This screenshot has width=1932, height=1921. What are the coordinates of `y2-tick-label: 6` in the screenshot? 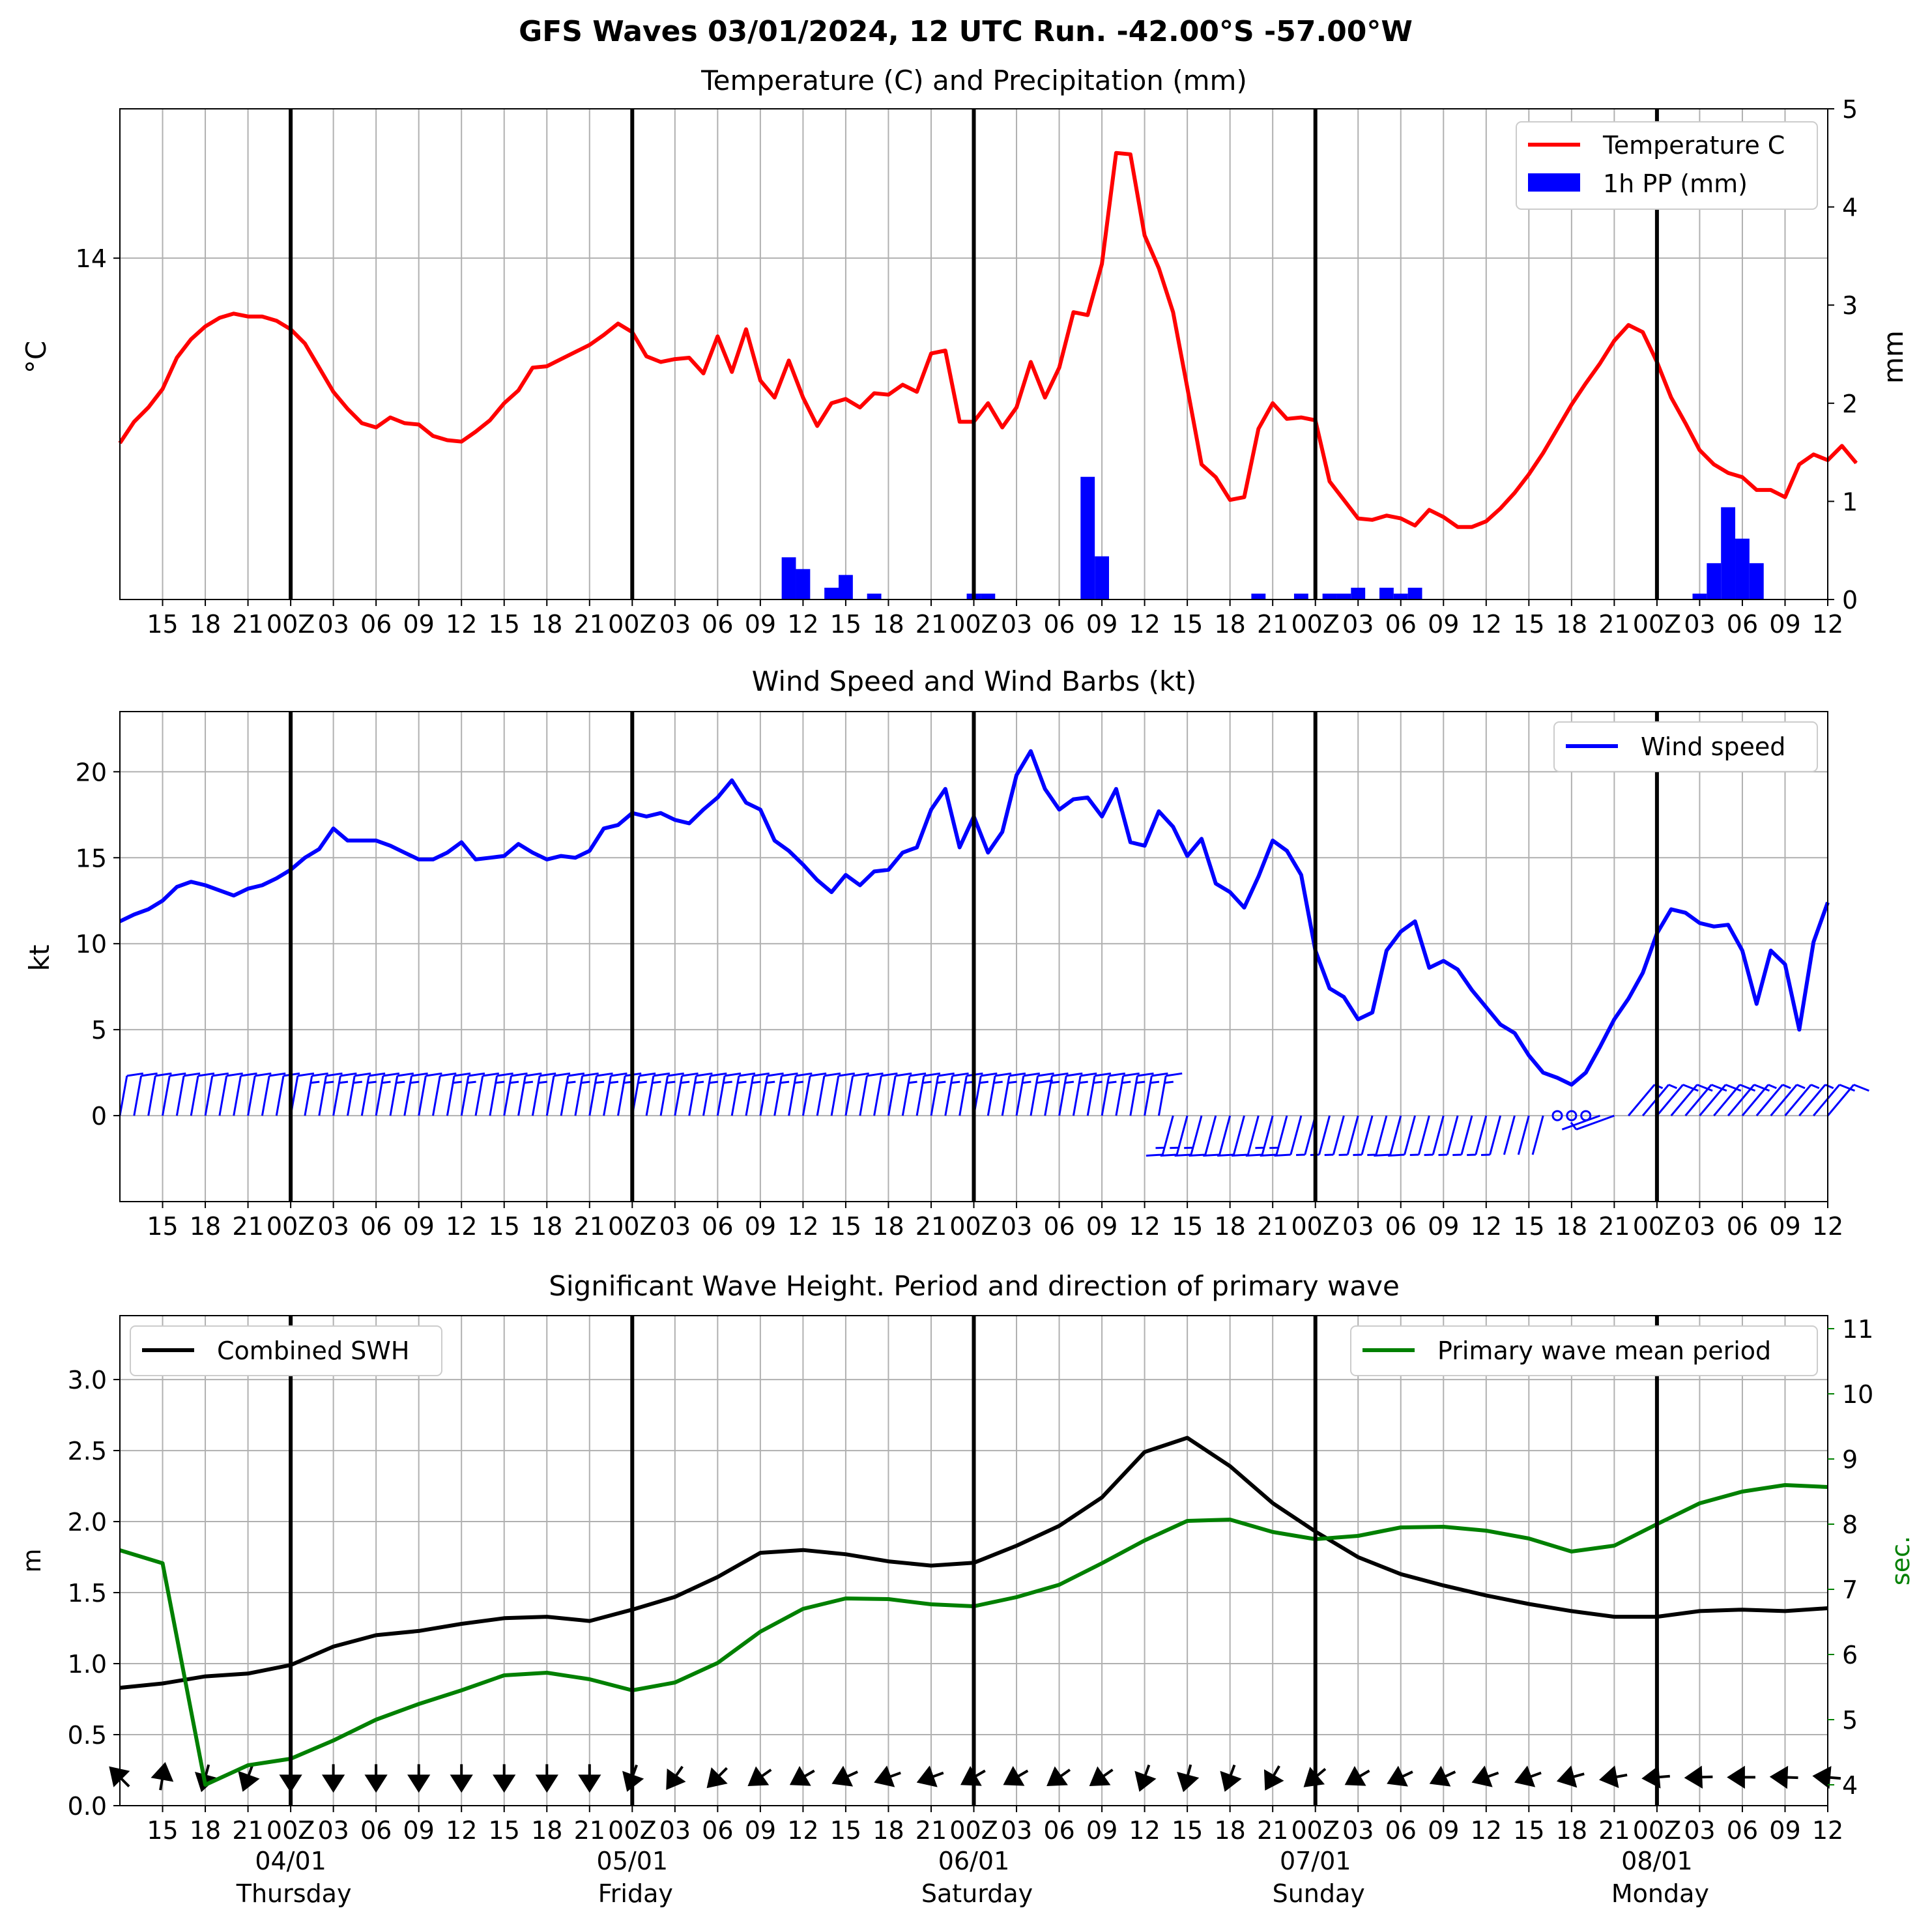 It's located at (1850, 1655).